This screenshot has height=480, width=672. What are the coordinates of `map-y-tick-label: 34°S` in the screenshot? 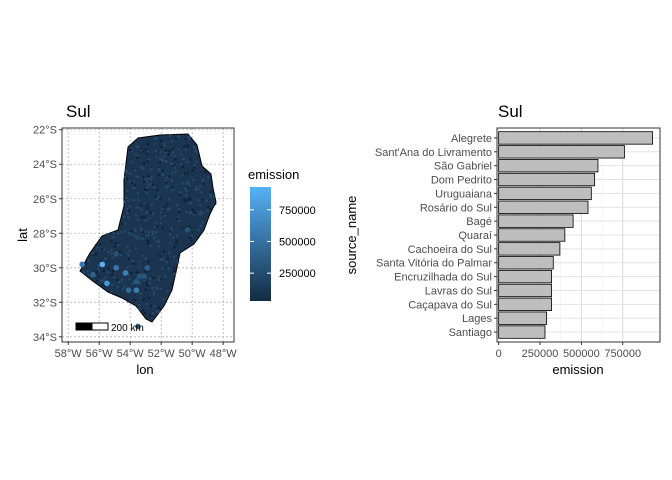 It's located at (45, 338).